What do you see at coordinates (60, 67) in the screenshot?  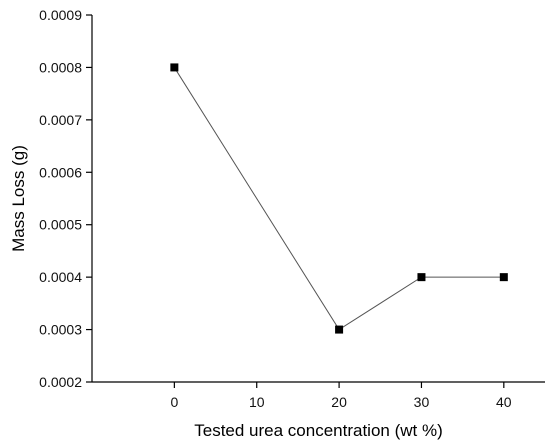 I see `y-tick-label: 0.0008` at bounding box center [60, 67].